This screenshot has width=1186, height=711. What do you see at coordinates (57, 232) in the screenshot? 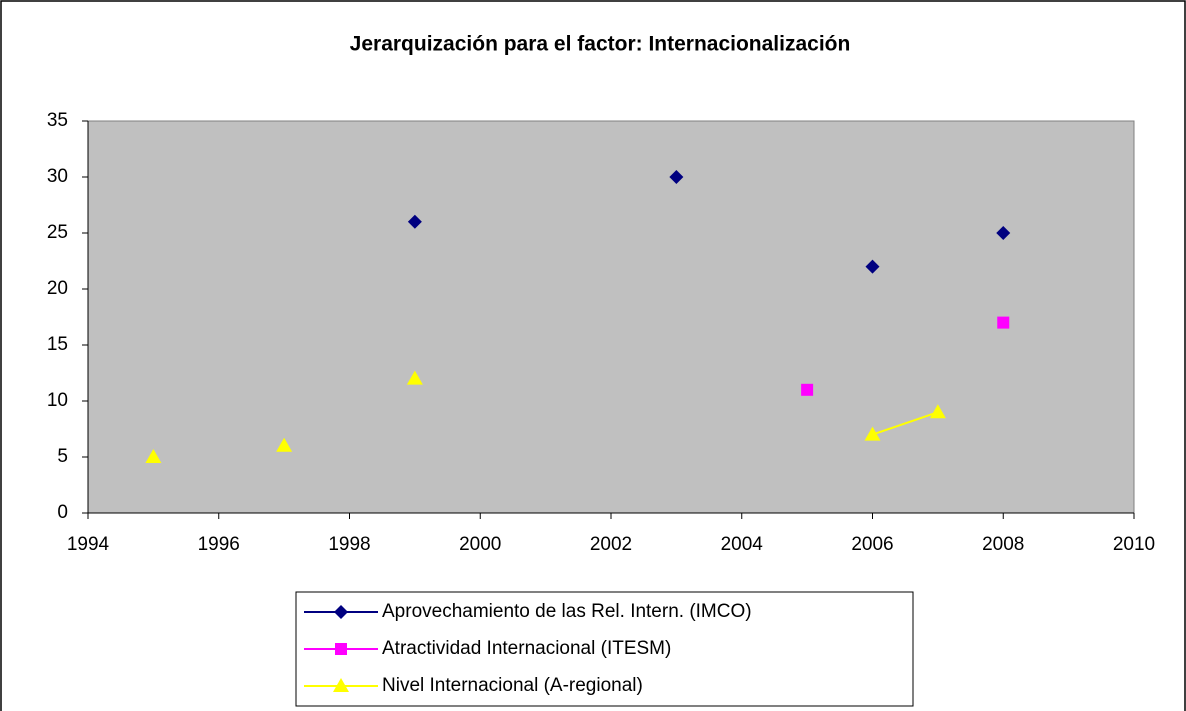
I see `y-tick-label: 25` at bounding box center [57, 232].